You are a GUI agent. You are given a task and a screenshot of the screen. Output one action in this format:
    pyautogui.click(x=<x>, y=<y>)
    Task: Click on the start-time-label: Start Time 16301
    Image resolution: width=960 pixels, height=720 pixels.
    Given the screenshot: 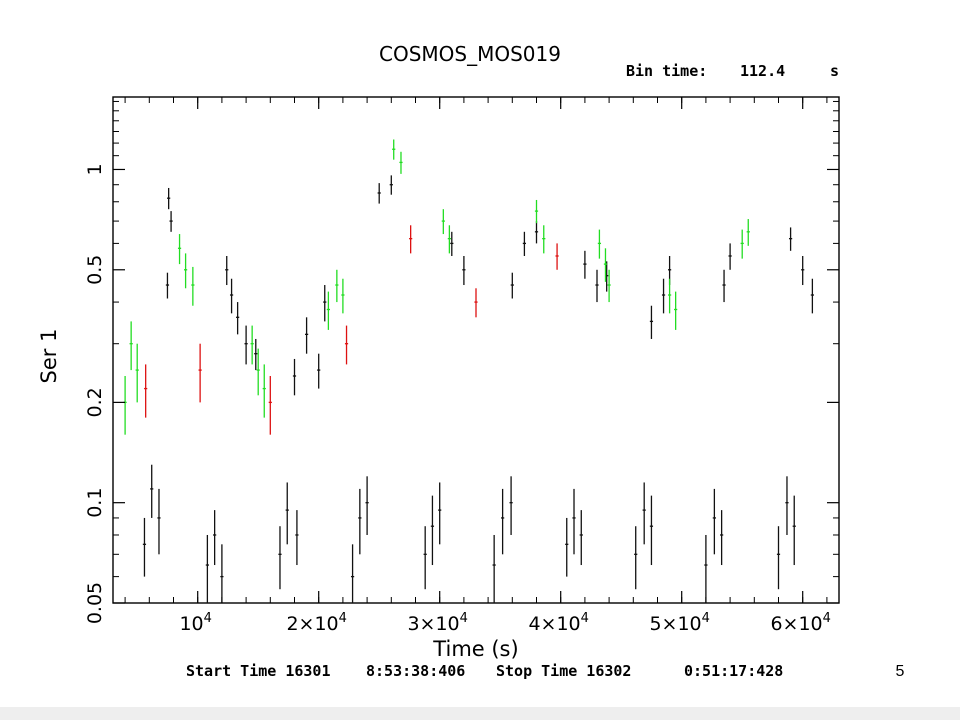 What is the action you would take?
    pyautogui.click(x=258, y=671)
    